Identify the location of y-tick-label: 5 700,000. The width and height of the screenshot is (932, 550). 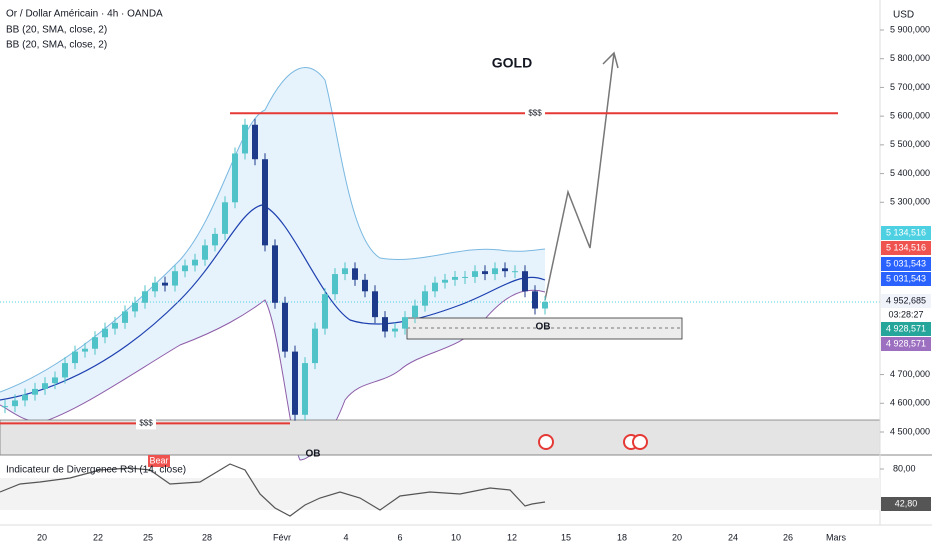
(910, 87).